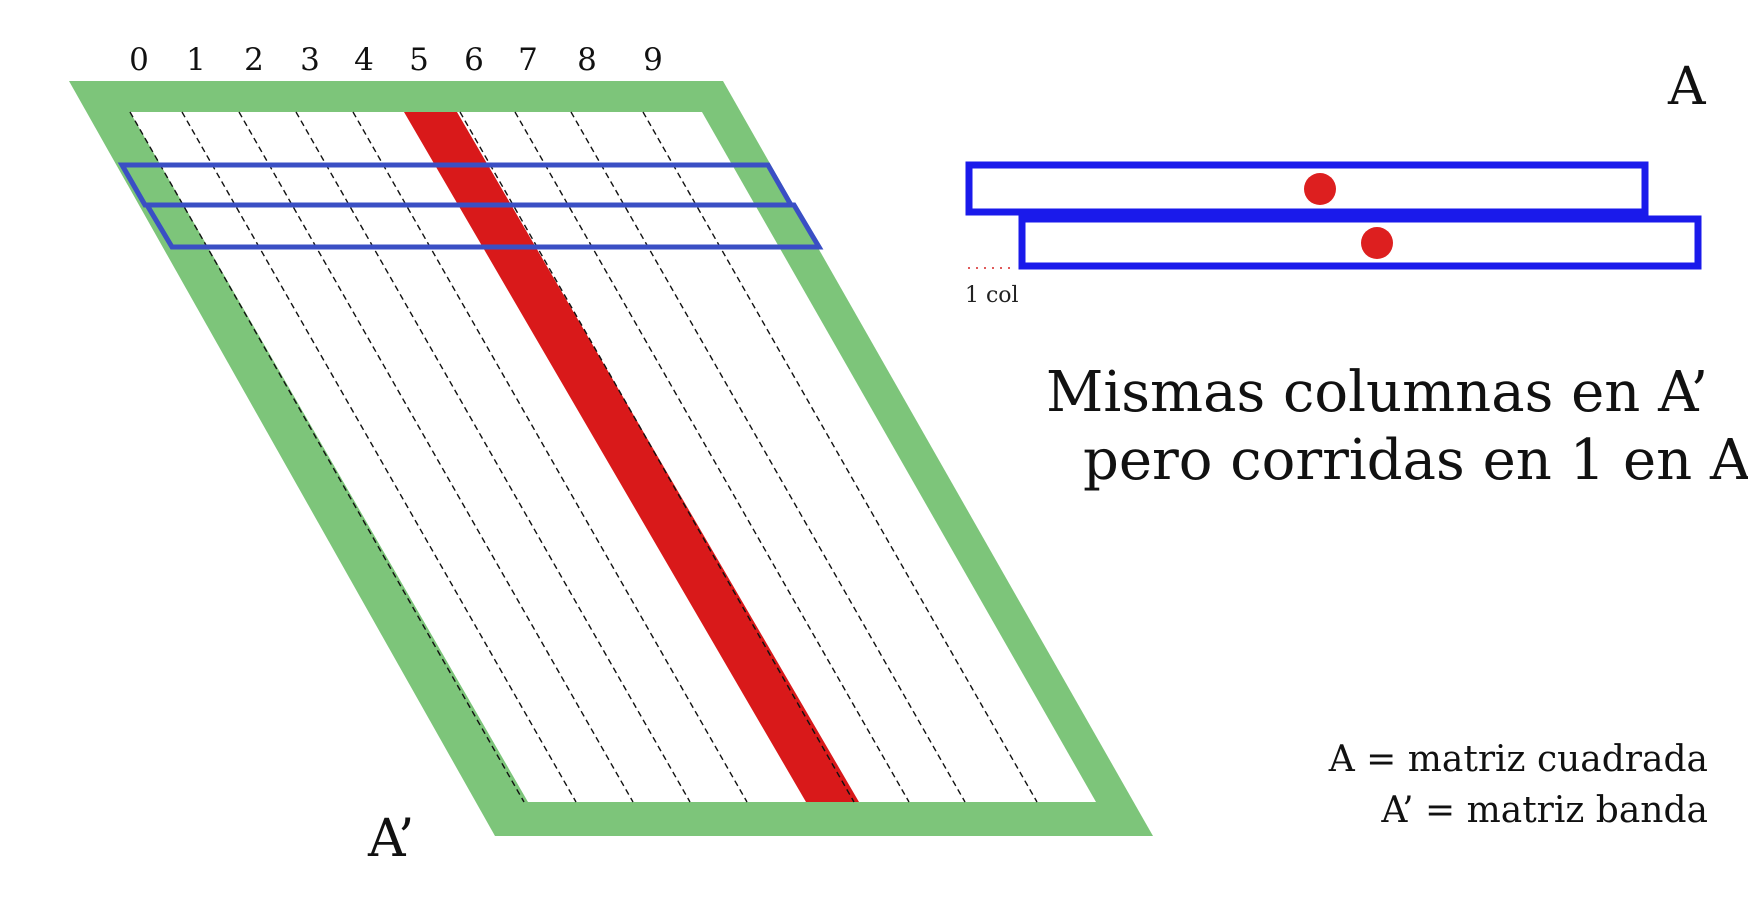  I want to click on highlighted-rows, so click(470, 206).